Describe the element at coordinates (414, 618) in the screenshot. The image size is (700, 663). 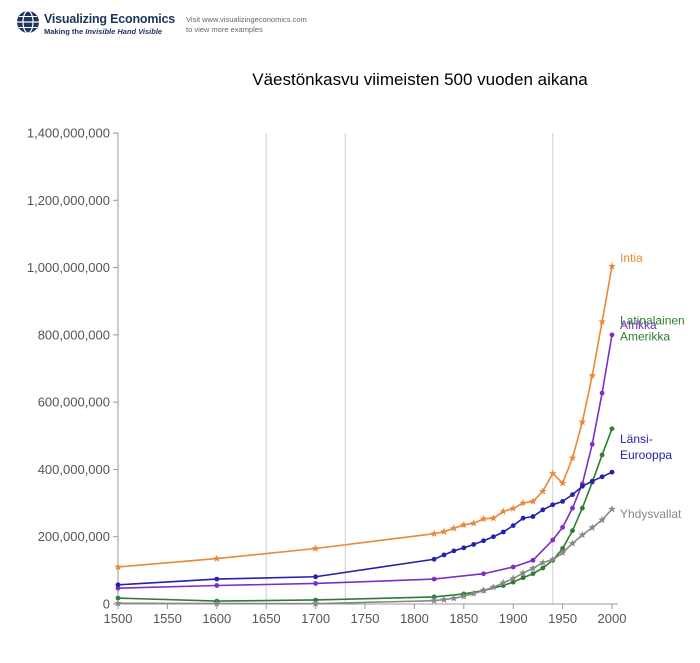
I see `x-tick-label: 1800` at that location.